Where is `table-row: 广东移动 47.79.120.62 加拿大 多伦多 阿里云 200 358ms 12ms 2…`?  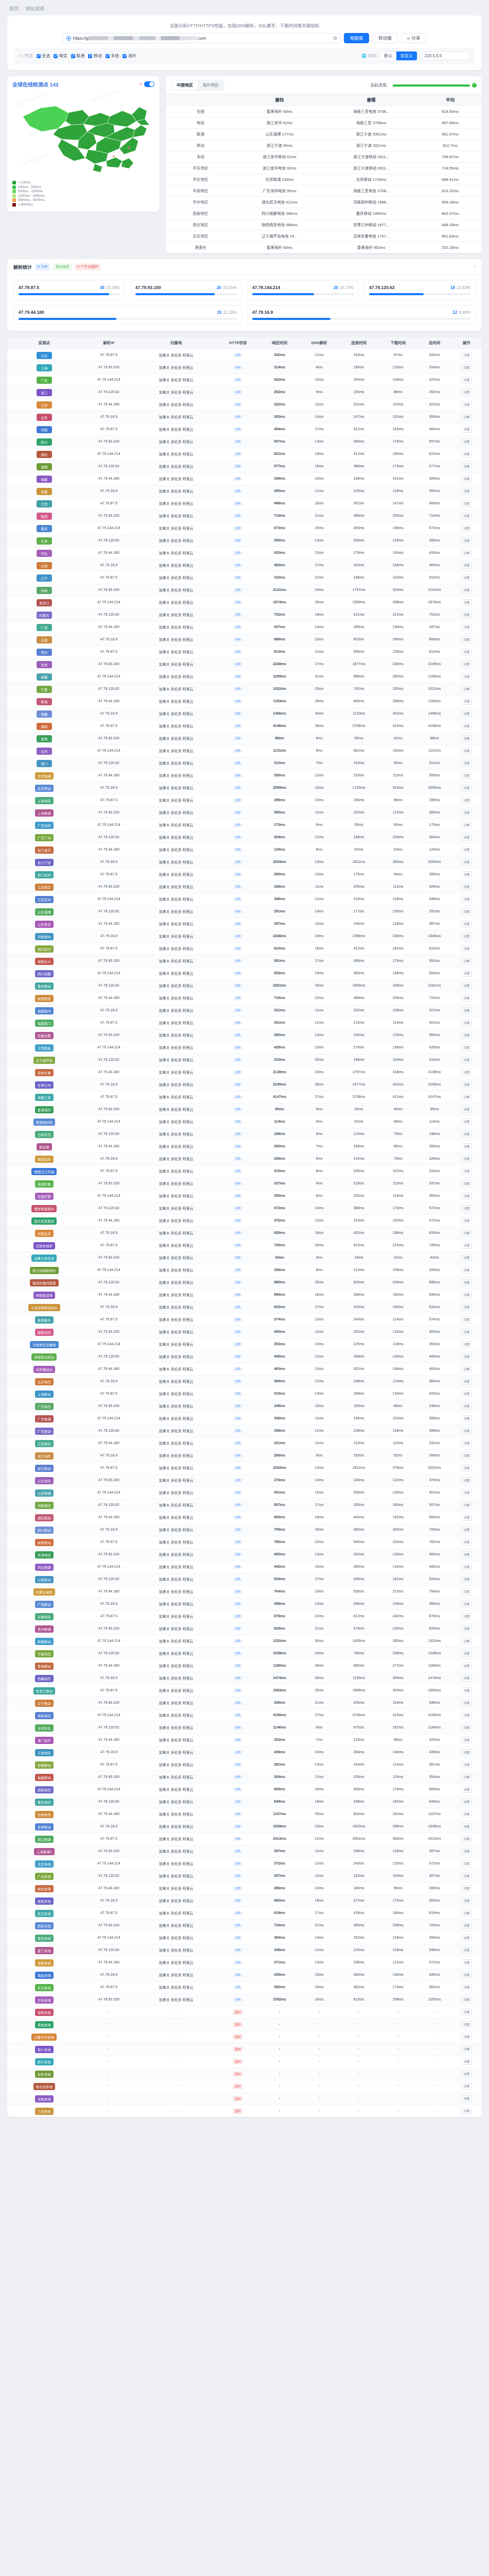
table-row: 广东移动 47.79.120.62 加拿大 多伦多 阿里云 200 358ms 12ms 2… is located at coordinates (244, 1431).